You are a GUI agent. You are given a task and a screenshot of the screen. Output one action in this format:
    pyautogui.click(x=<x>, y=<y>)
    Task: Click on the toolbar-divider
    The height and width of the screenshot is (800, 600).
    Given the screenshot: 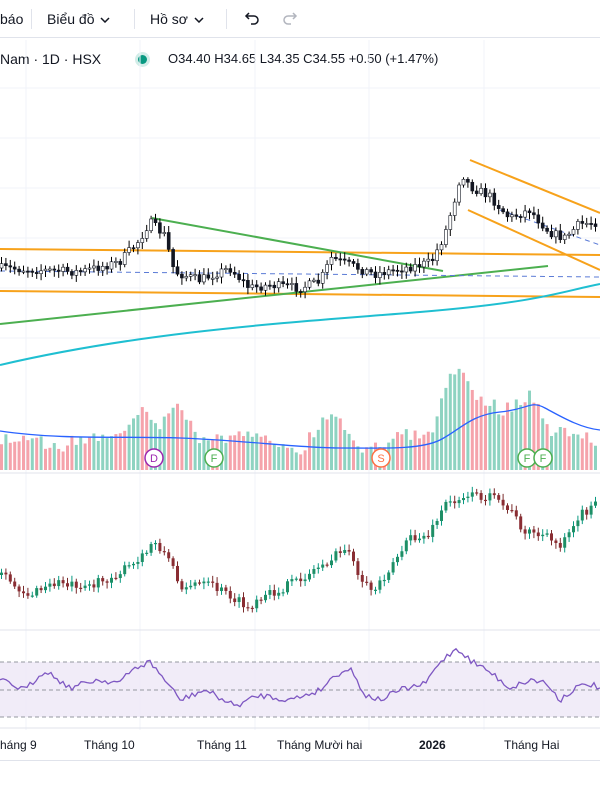 What is the action you would take?
    pyautogui.click(x=31, y=19)
    